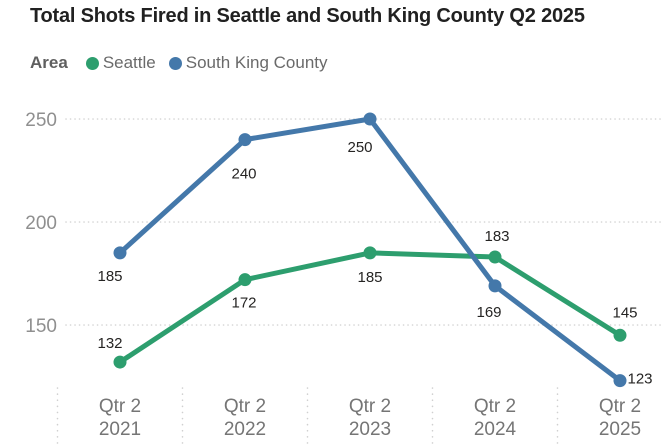  Describe the element at coordinates (41, 223) in the screenshot. I see `y-axis-tick-label: 200` at that location.